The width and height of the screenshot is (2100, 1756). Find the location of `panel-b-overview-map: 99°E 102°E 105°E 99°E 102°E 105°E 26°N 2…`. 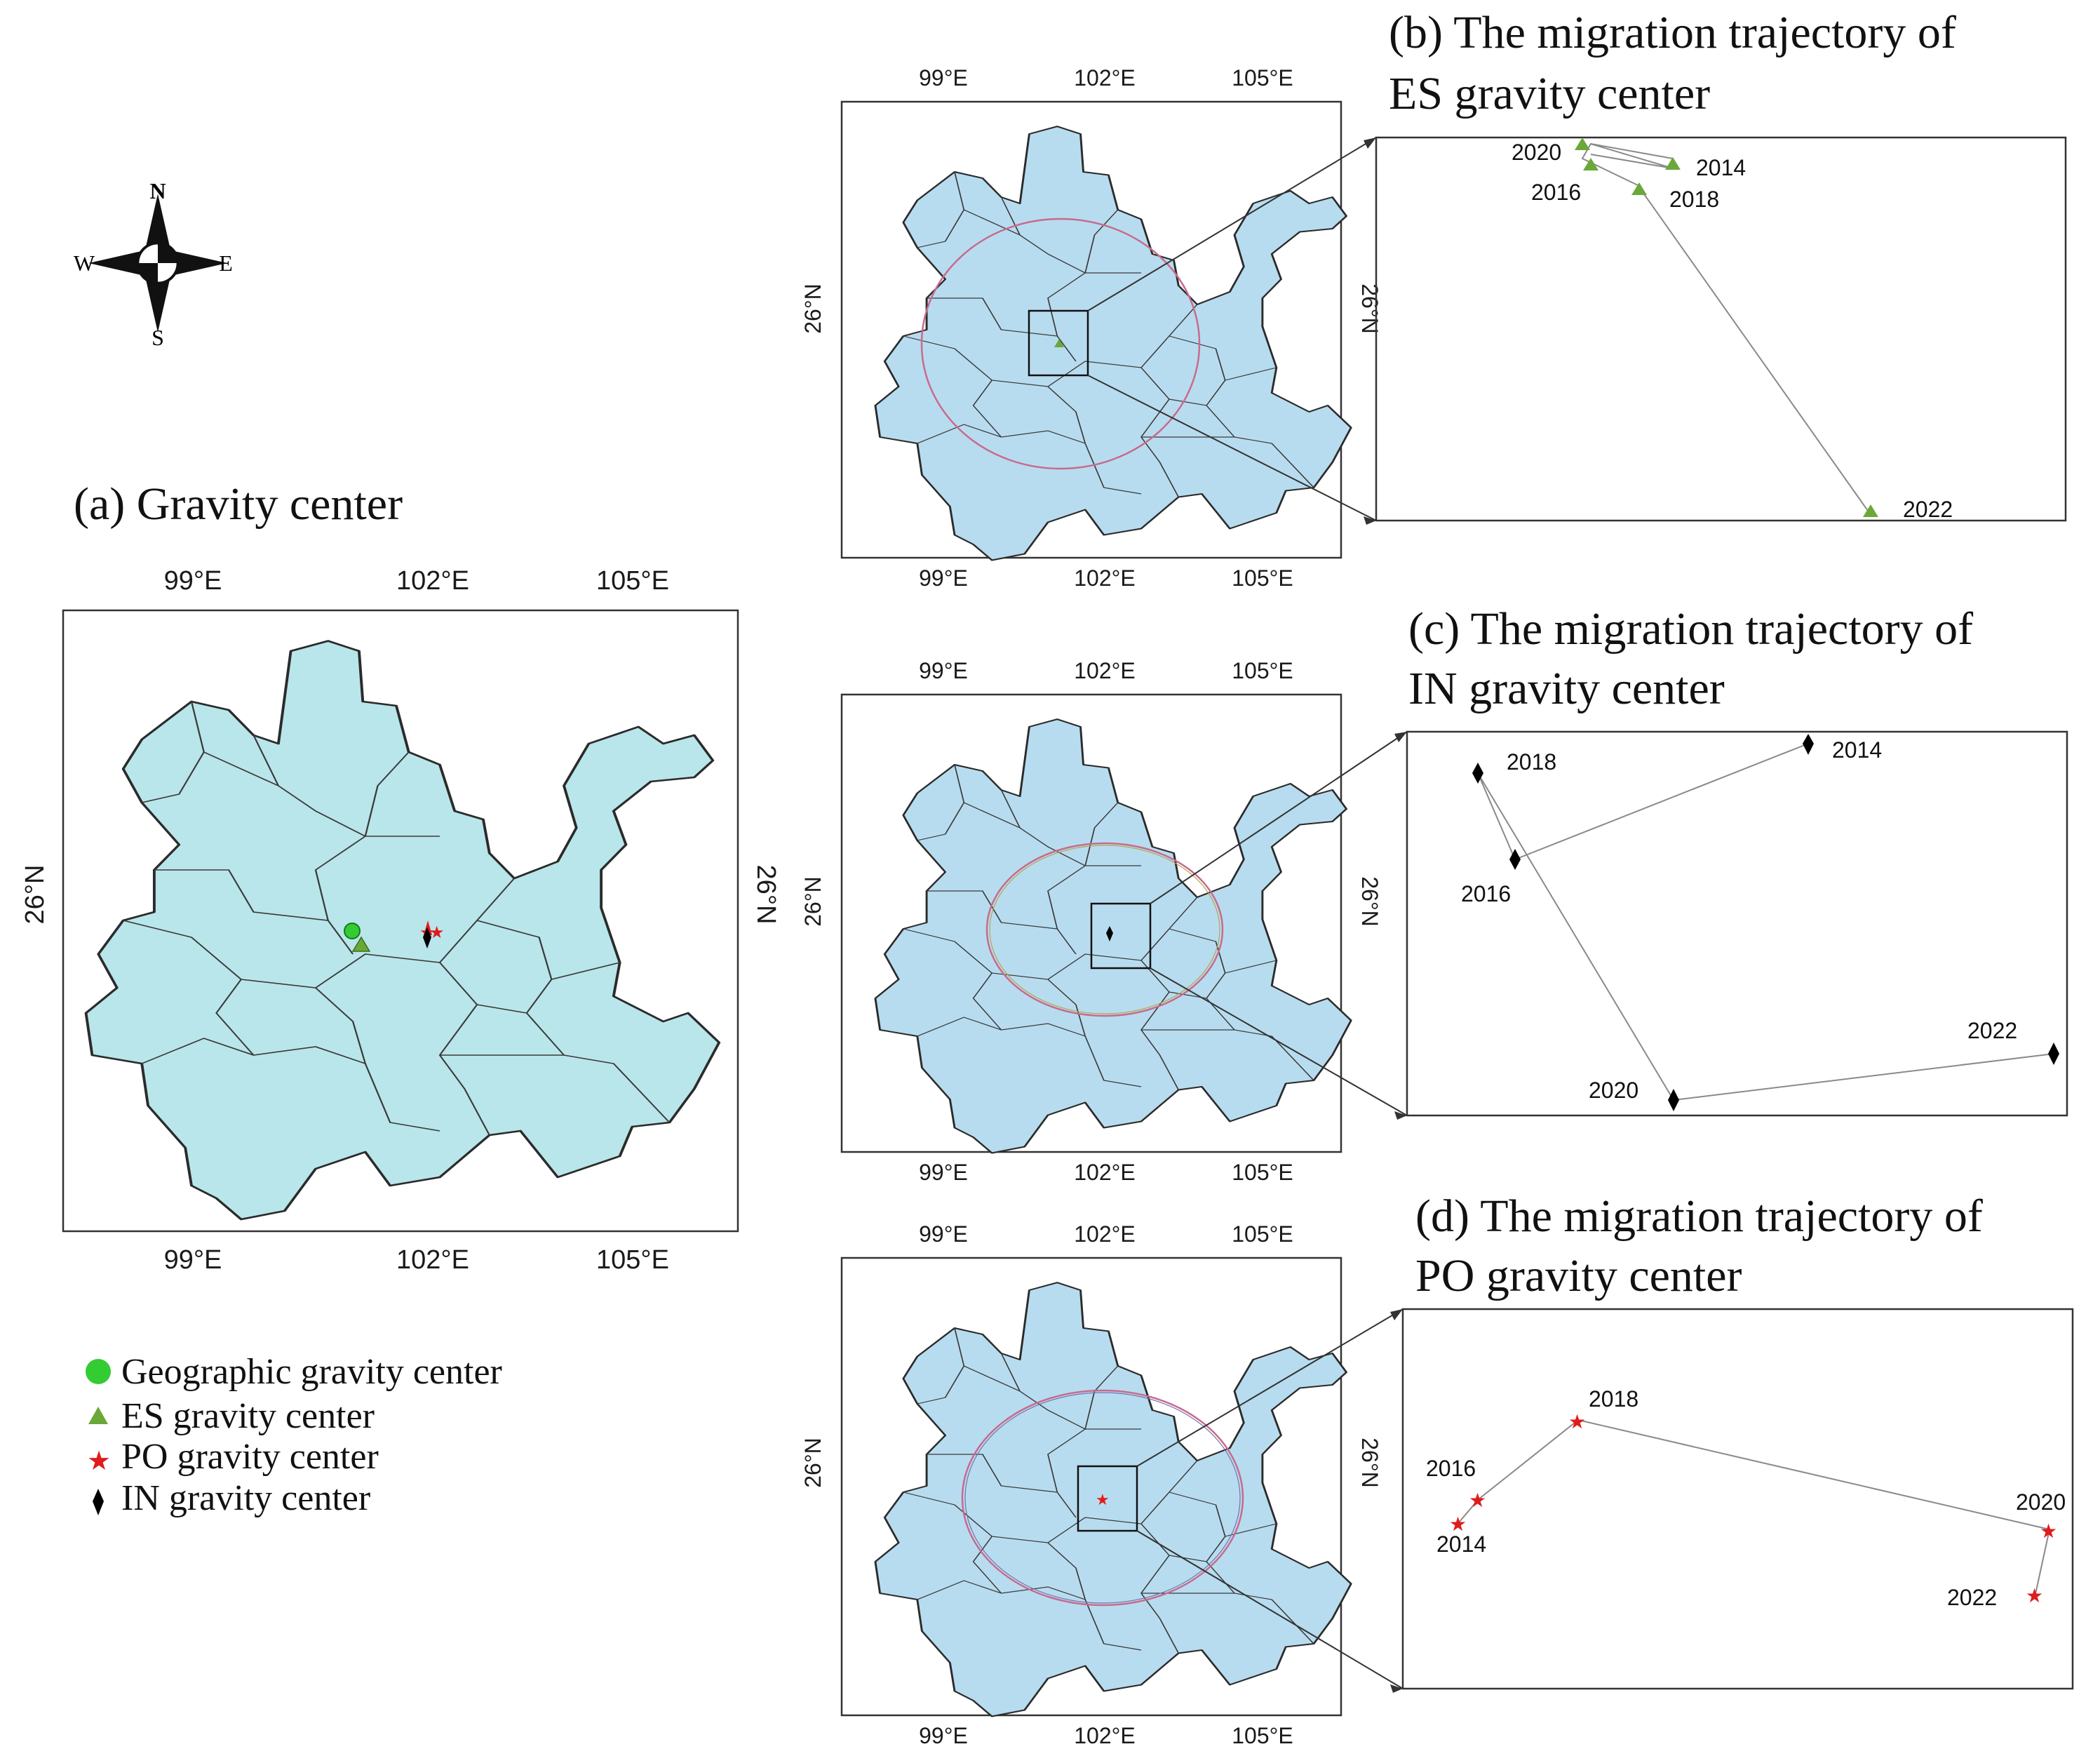

panel-b-overview-map: 99°E 102°E 105°E 99°E 102°E 105°E 26°N 2… is located at coordinates (1091, 328).